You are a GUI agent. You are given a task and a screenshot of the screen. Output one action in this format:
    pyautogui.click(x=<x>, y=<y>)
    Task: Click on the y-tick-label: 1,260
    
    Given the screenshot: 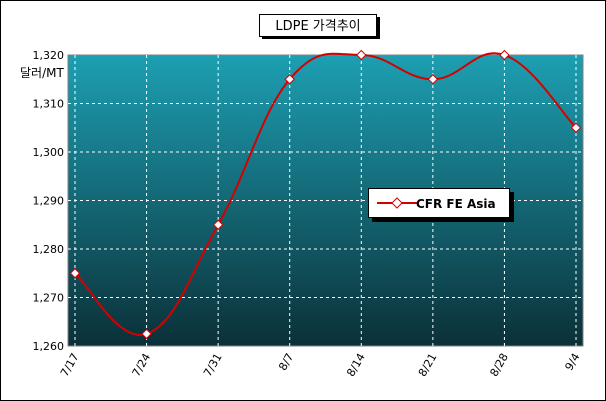 What is the action you would take?
    pyautogui.click(x=49, y=346)
    